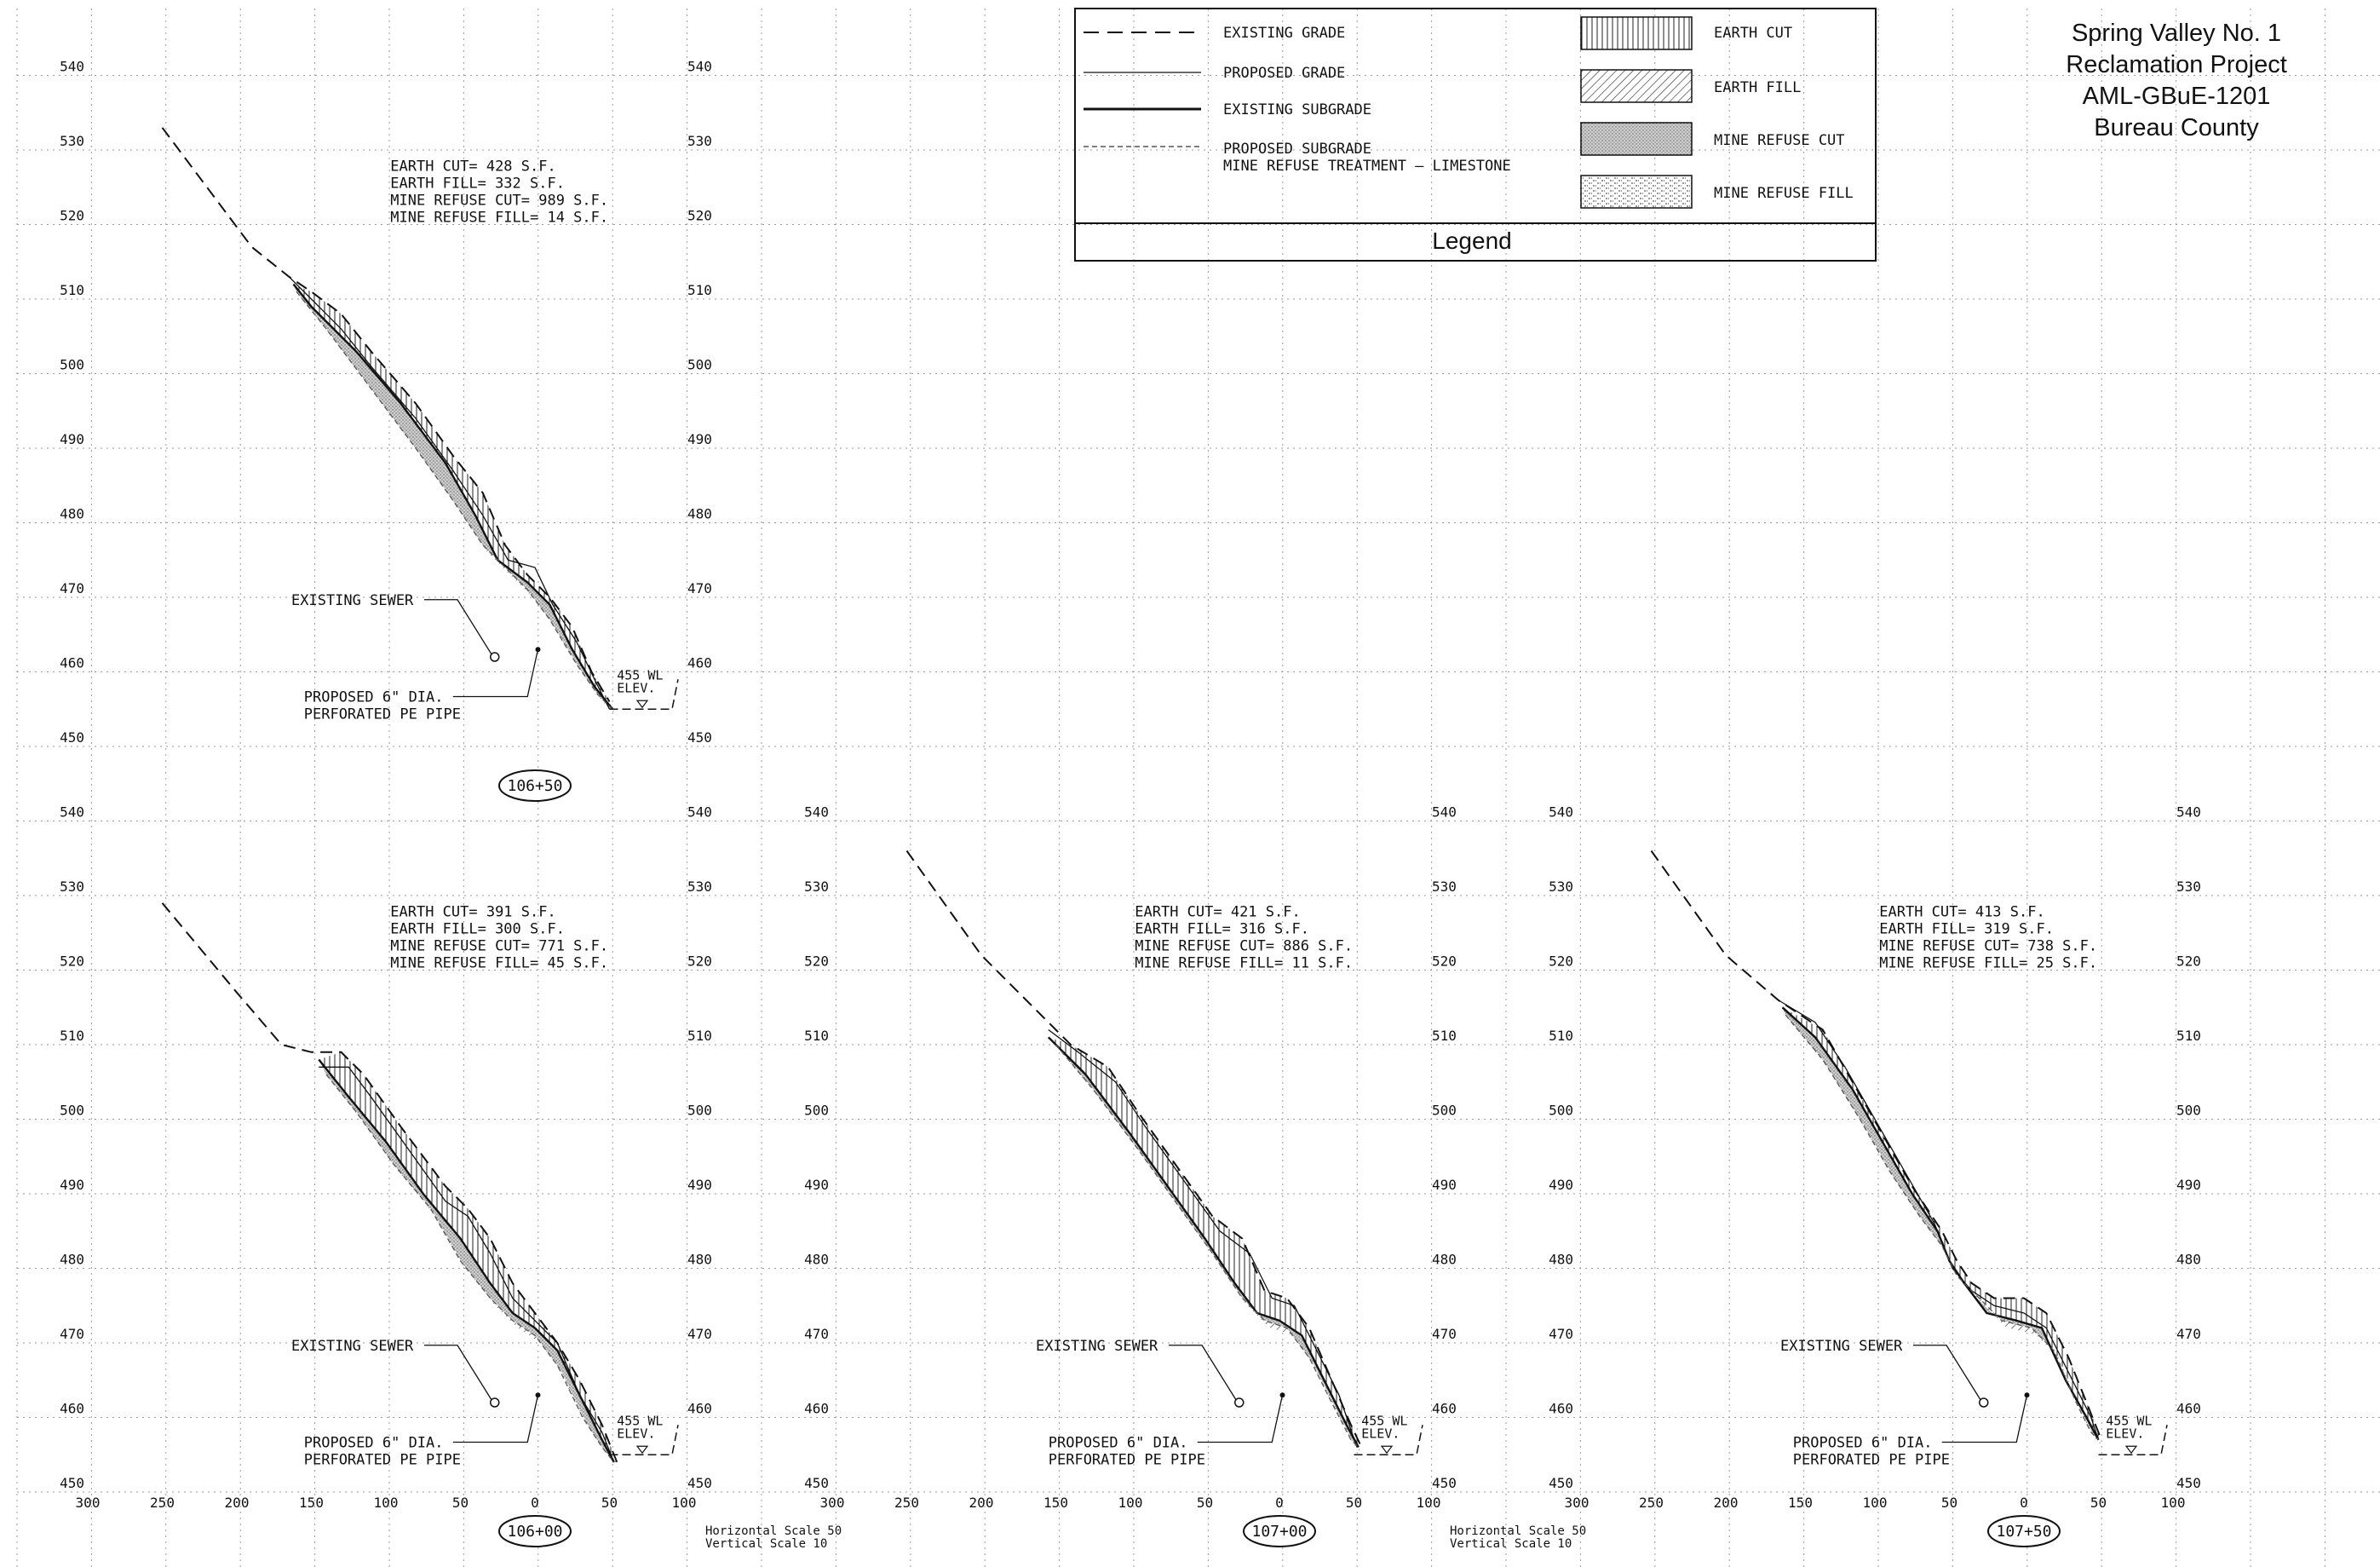  Describe the element at coordinates (1472, 241) in the screenshot. I see `legend-heading: Legend` at that location.